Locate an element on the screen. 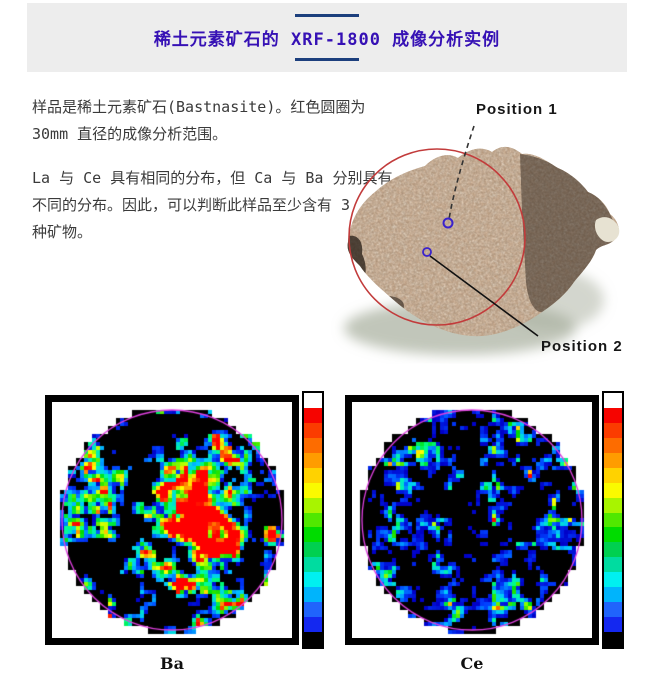 This screenshot has height=691, width=654. rock-right-fragment is located at coordinates (607, 229).